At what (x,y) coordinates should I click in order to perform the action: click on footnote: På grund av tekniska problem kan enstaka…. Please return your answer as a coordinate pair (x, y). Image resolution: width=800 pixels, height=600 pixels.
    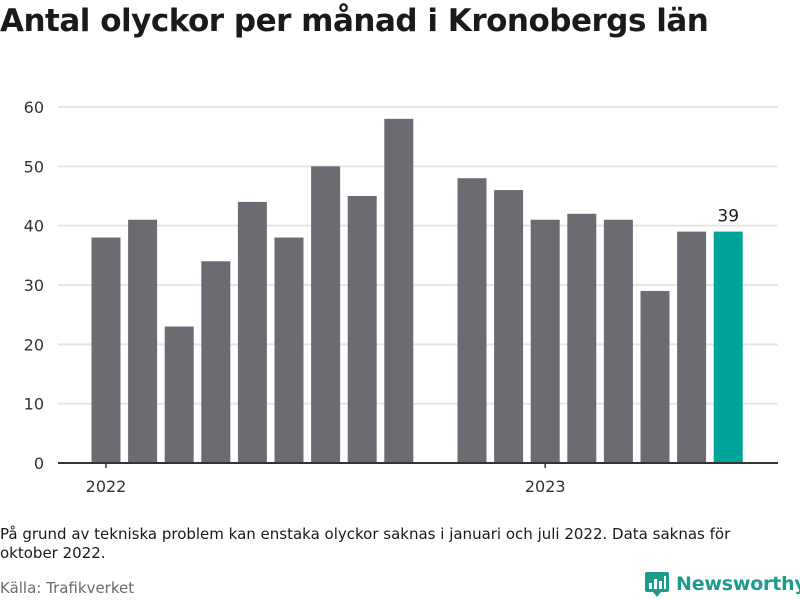
    Looking at the image, I should click on (365, 543).